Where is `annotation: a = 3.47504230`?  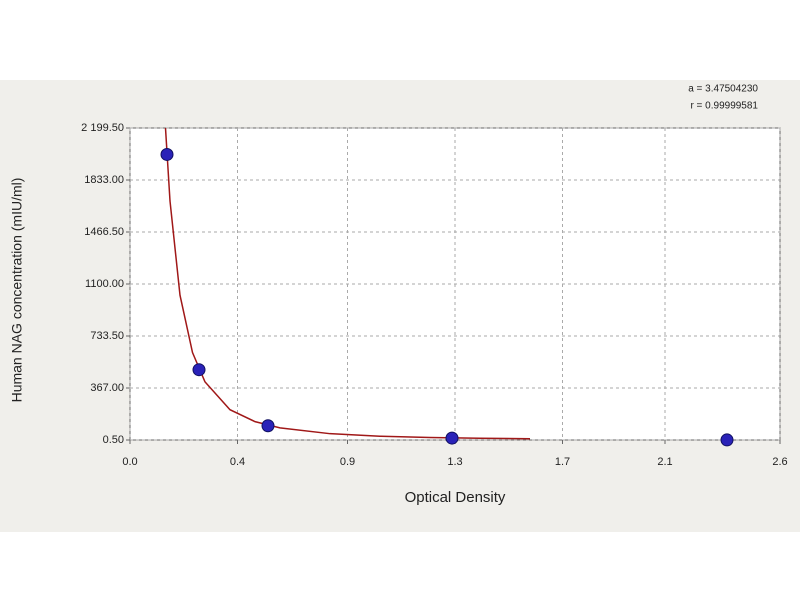 annotation: a = 3.47504230 is located at coordinates (723, 89).